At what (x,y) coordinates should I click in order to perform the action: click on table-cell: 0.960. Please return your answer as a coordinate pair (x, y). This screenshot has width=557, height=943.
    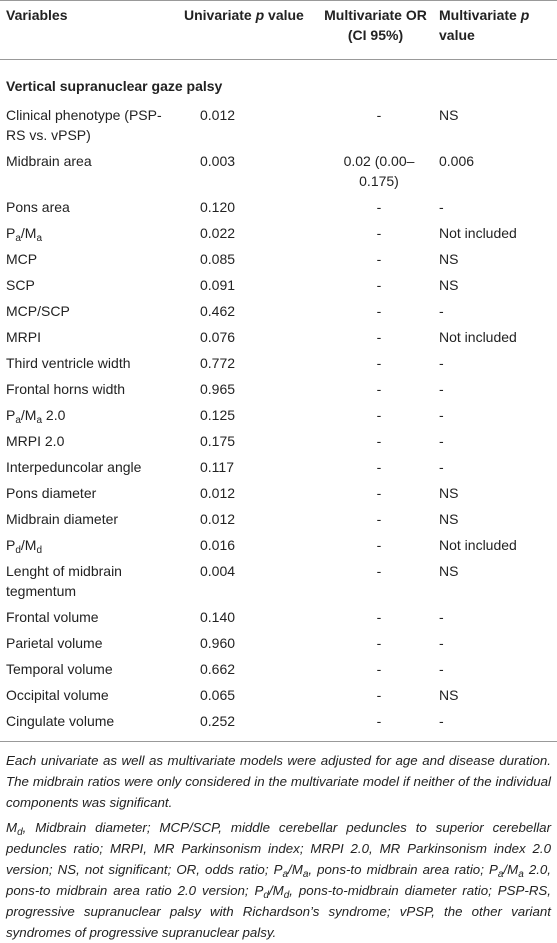
    Looking at the image, I should click on (248, 643).